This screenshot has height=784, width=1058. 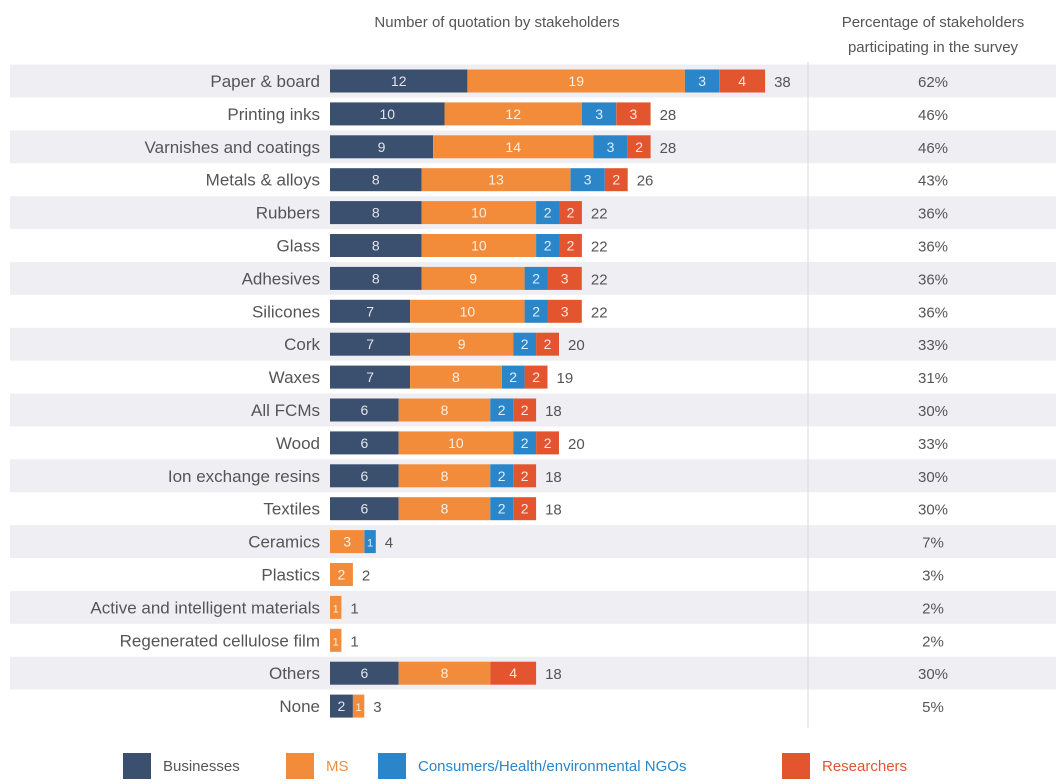 What do you see at coordinates (933, 47) in the screenshot?
I see `right-header-line2: participating in the survey` at bounding box center [933, 47].